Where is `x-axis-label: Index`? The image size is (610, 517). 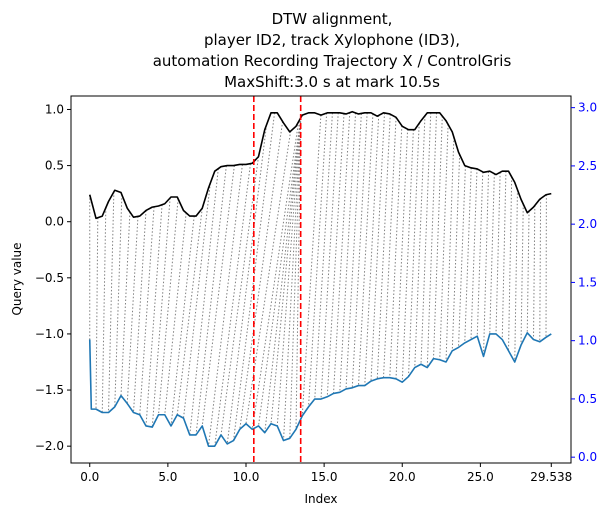
x-axis-label: Index is located at coordinates (320, 499).